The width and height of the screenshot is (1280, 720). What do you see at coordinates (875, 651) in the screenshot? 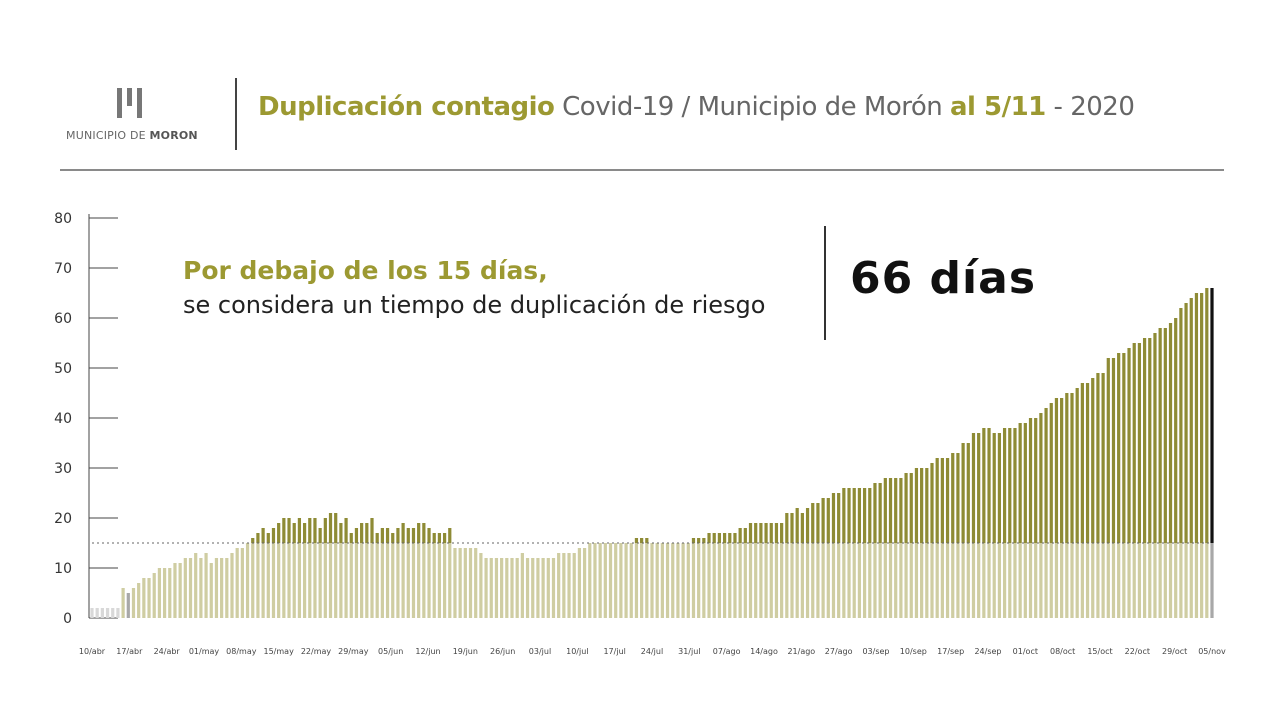
I see `x-tick-label: 03/sep` at bounding box center [875, 651].